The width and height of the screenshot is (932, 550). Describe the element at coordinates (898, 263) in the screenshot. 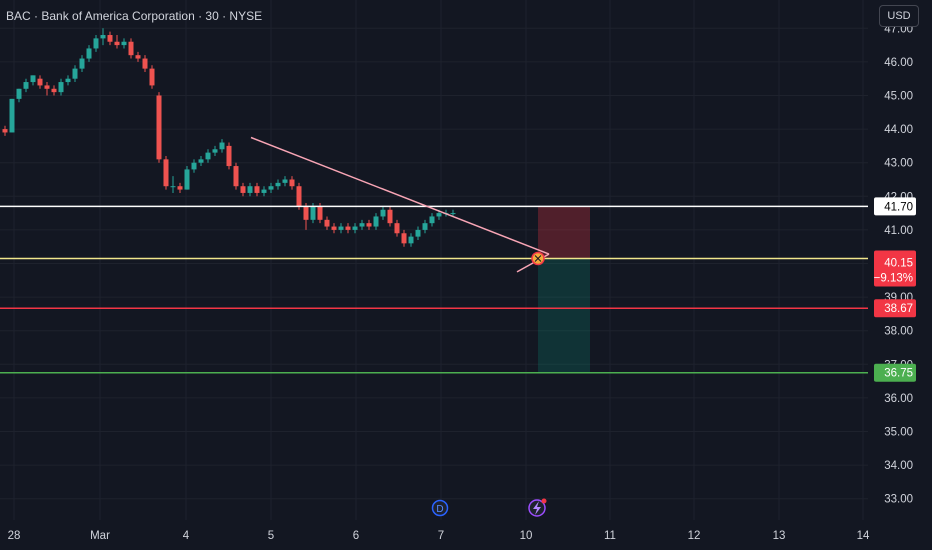

I see `current-price-label: 40.15` at that location.